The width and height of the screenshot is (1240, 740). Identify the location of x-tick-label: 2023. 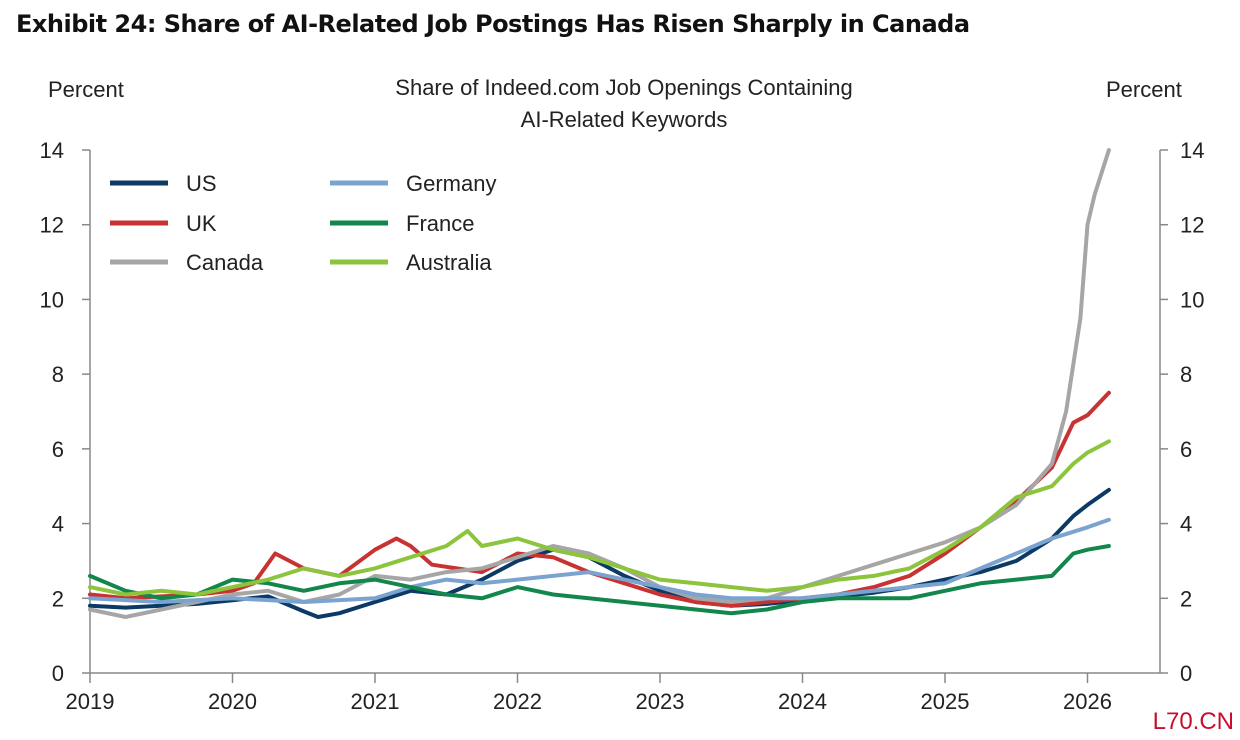
(660, 701).